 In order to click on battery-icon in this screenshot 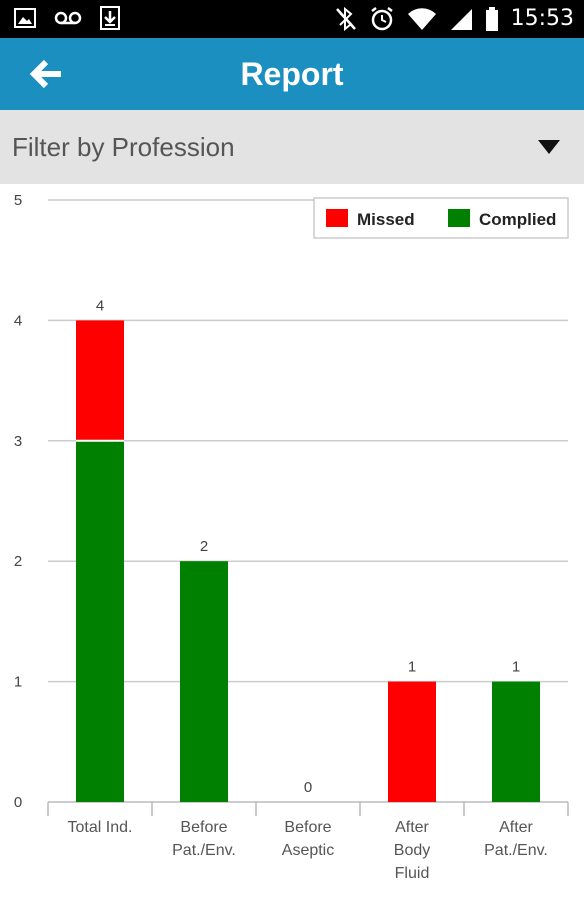, I will do `click(491, 19)`.